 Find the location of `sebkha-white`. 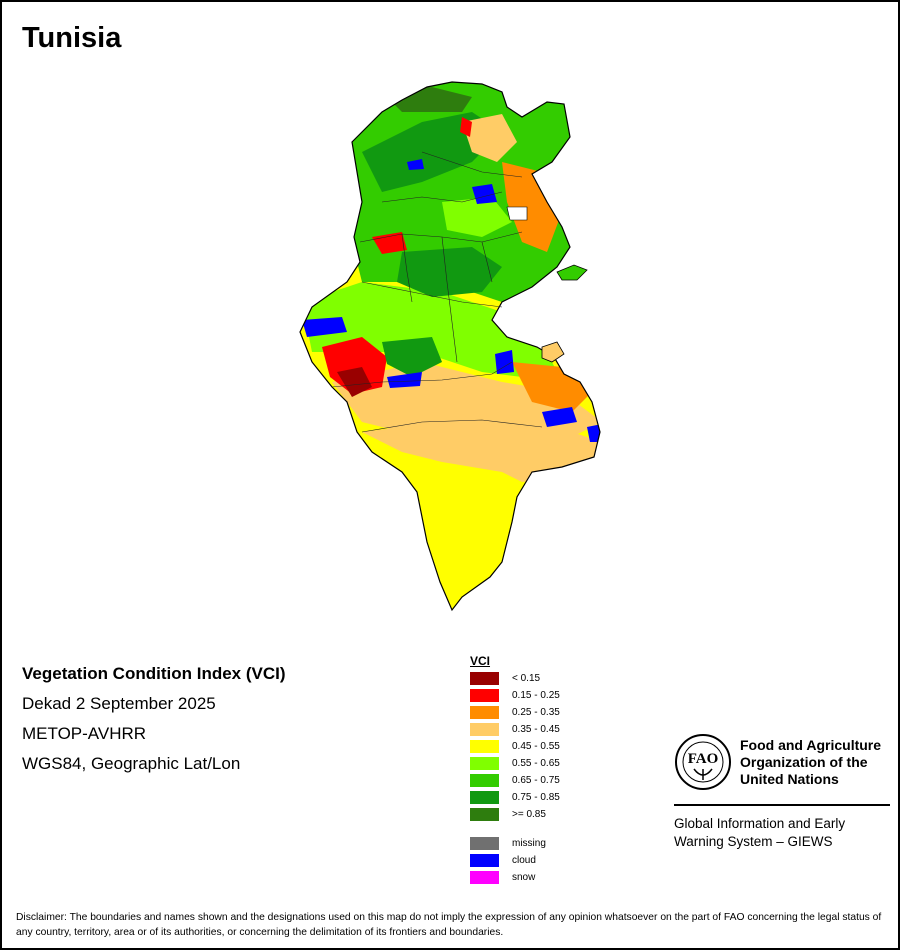

sebkha-white is located at coordinates (517, 213).